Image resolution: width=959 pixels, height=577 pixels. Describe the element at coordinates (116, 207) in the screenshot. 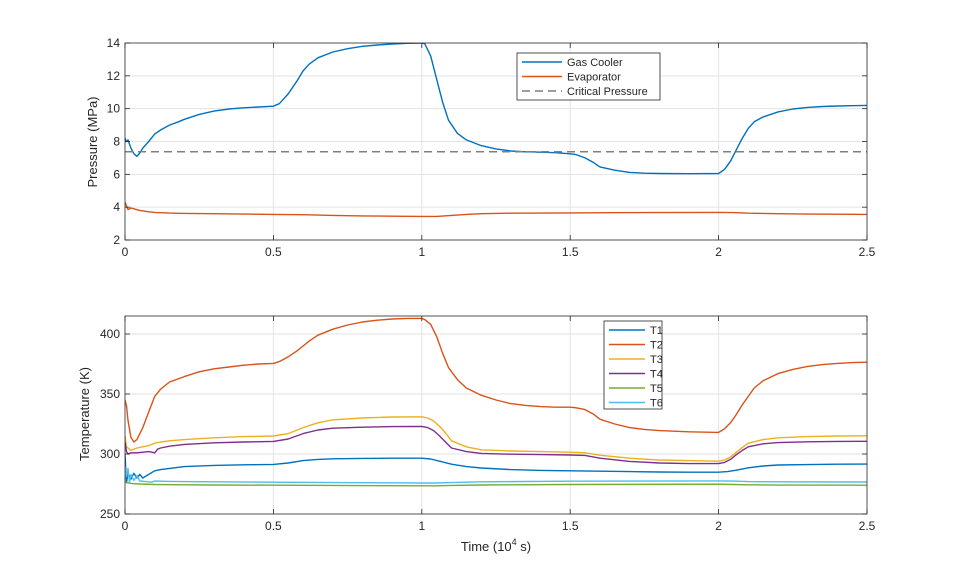

I see `y-tick-label: 4` at that location.